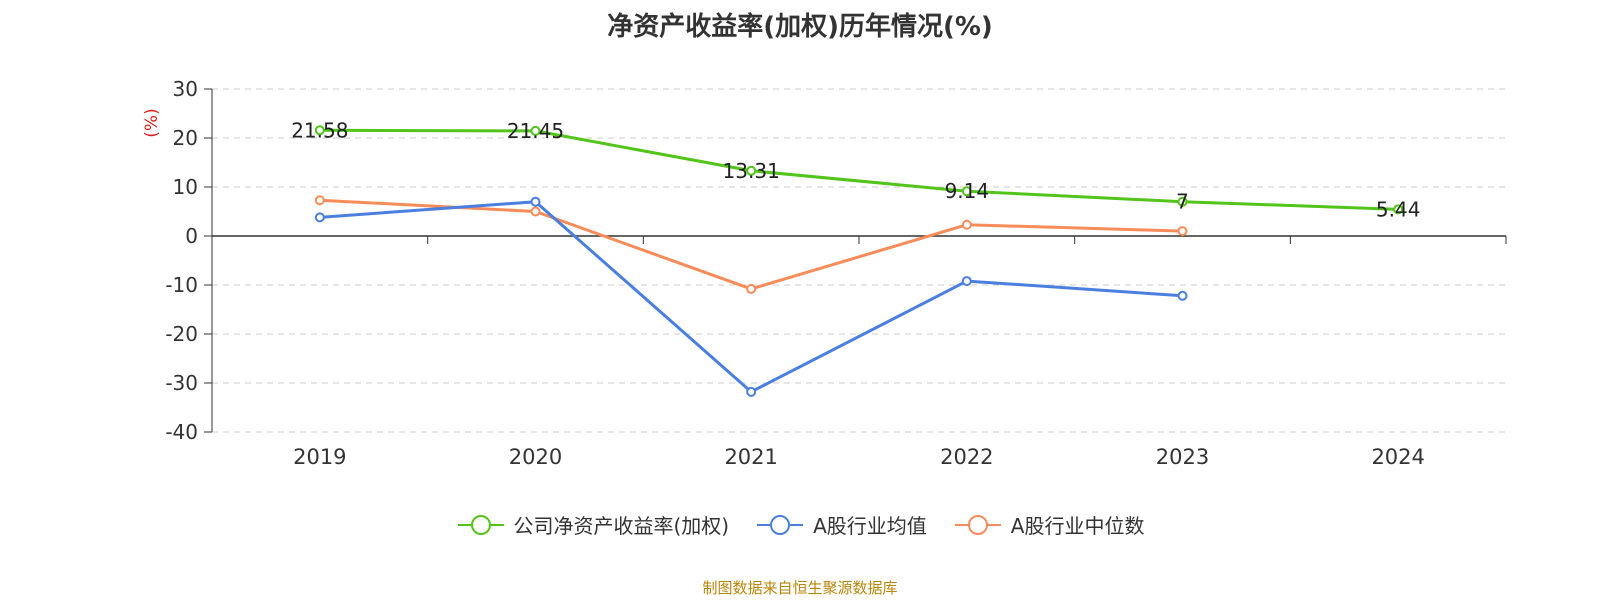 Image resolution: width=1600 pixels, height=600 pixels. Describe the element at coordinates (185, 187) in the screenshot. I see `y-tick-label: 10` at that location.